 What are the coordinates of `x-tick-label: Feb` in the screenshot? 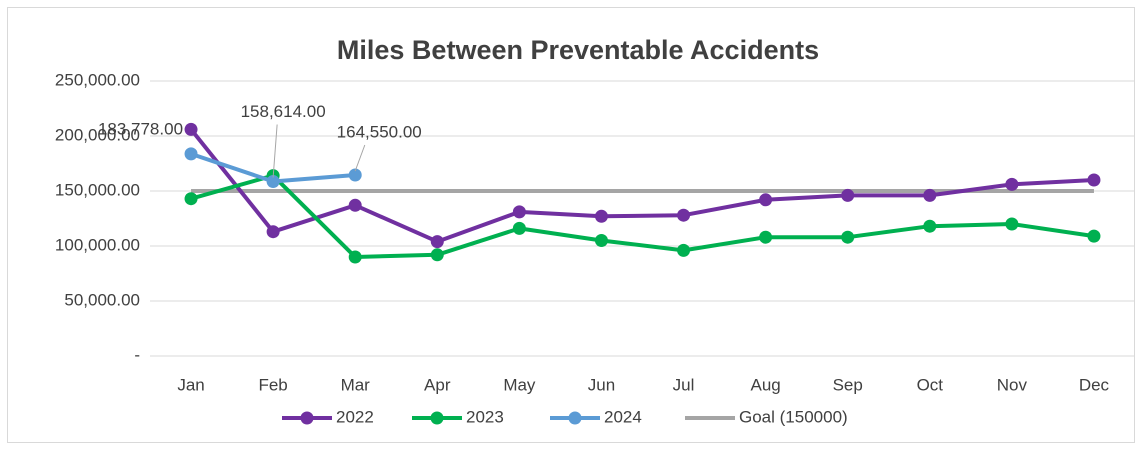 It's located at (272, 384).